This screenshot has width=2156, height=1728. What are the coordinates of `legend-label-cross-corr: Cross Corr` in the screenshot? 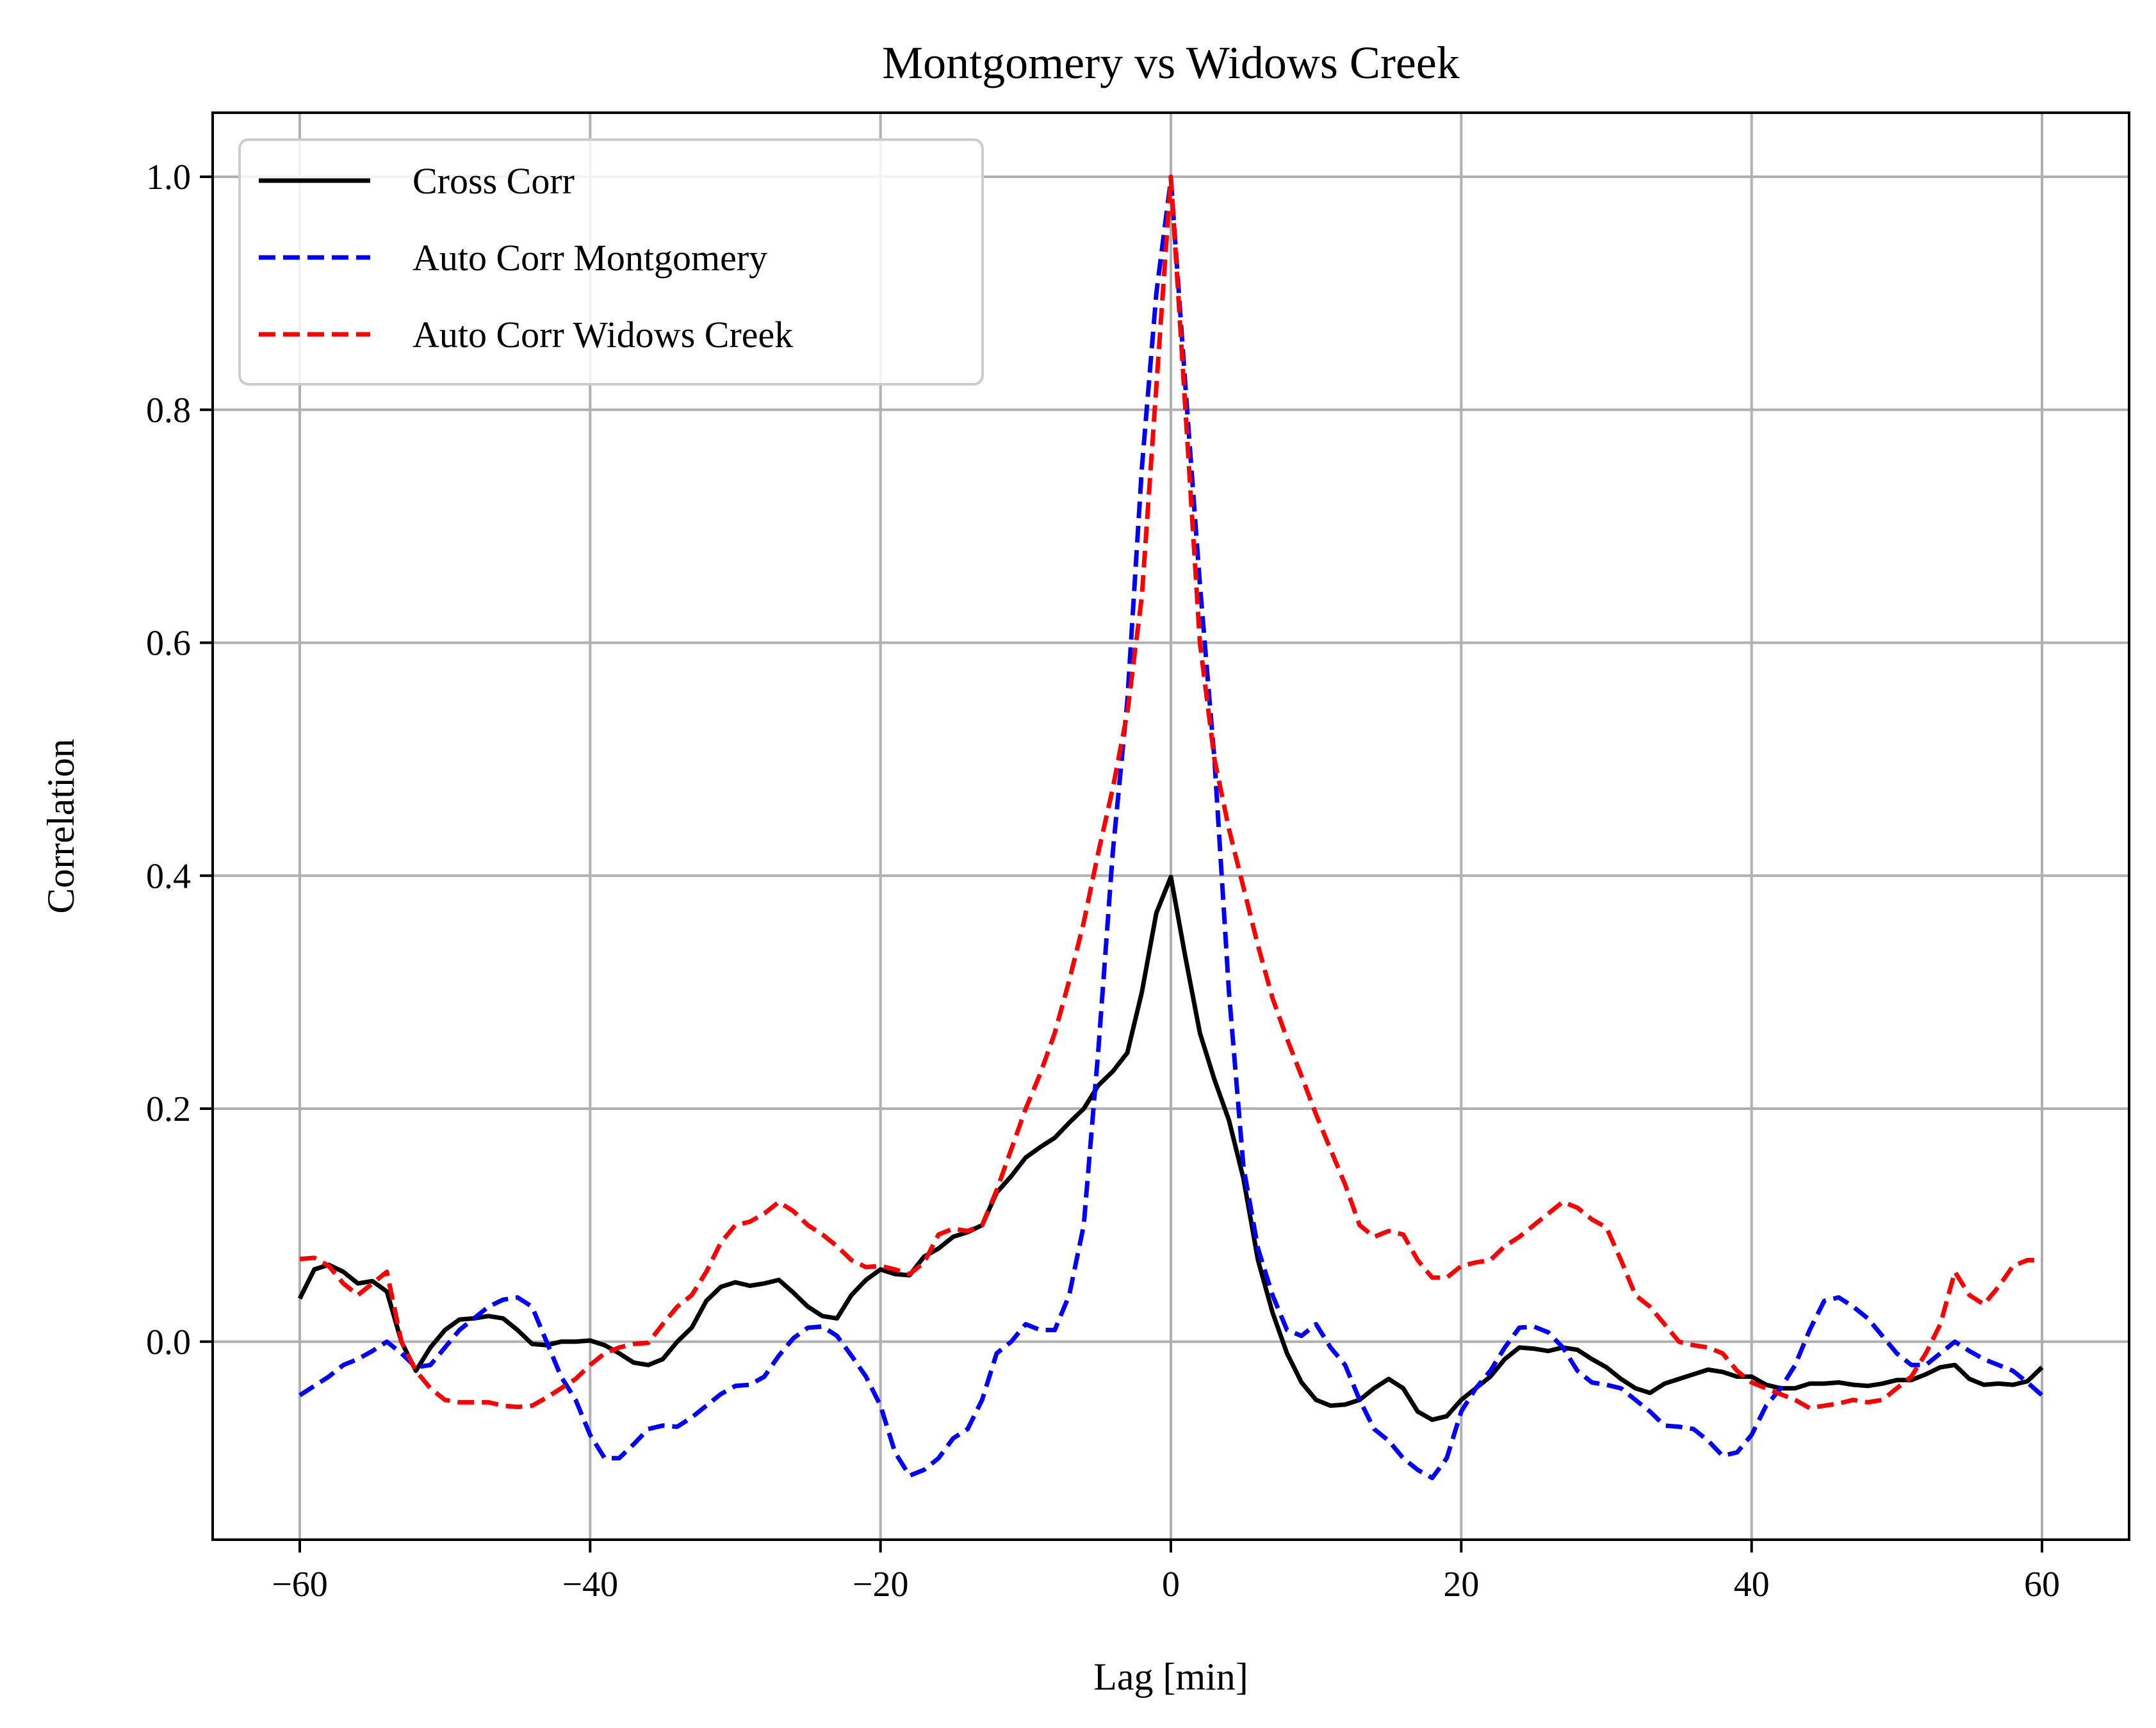 It's located at (493, 181).